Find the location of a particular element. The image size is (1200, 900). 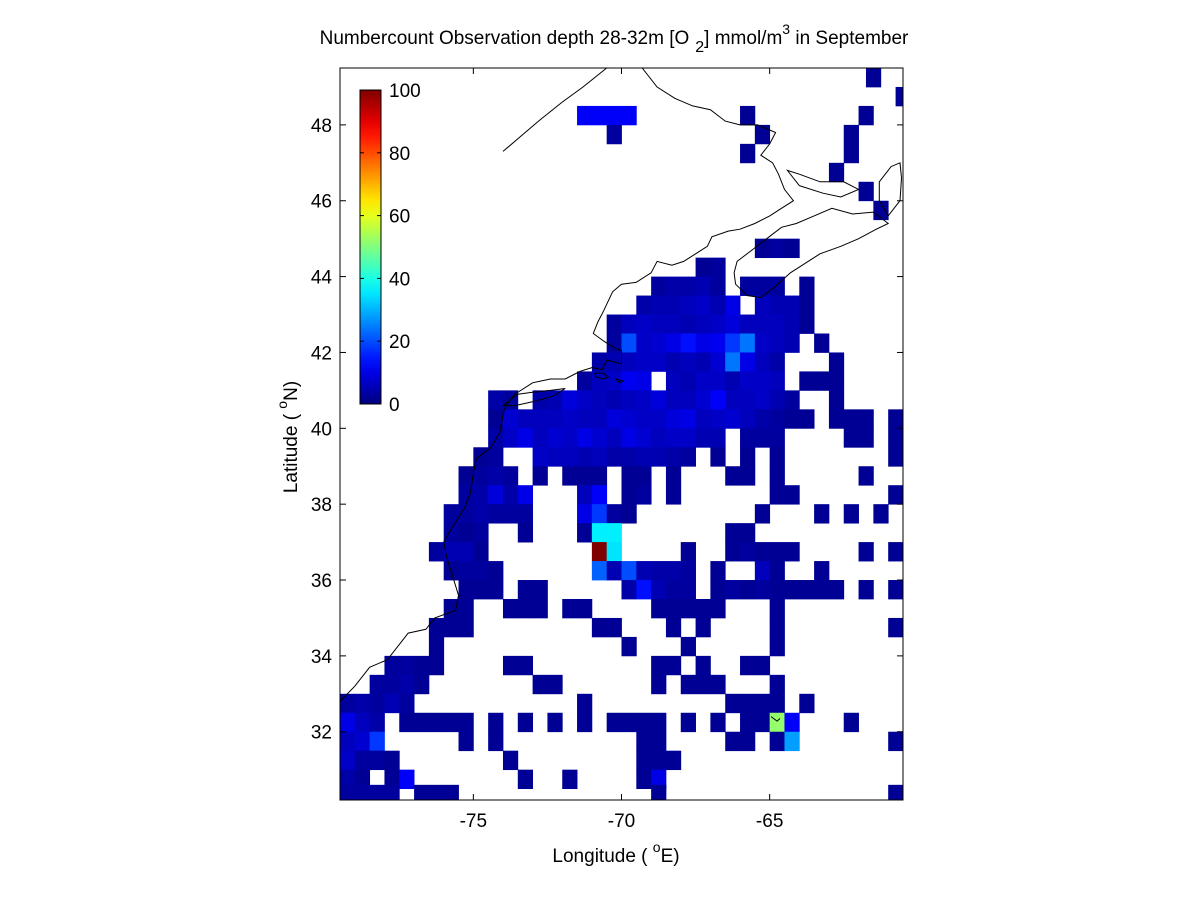

x-axis-label: Longitude ( oE) is located at coordinates (615, 853).